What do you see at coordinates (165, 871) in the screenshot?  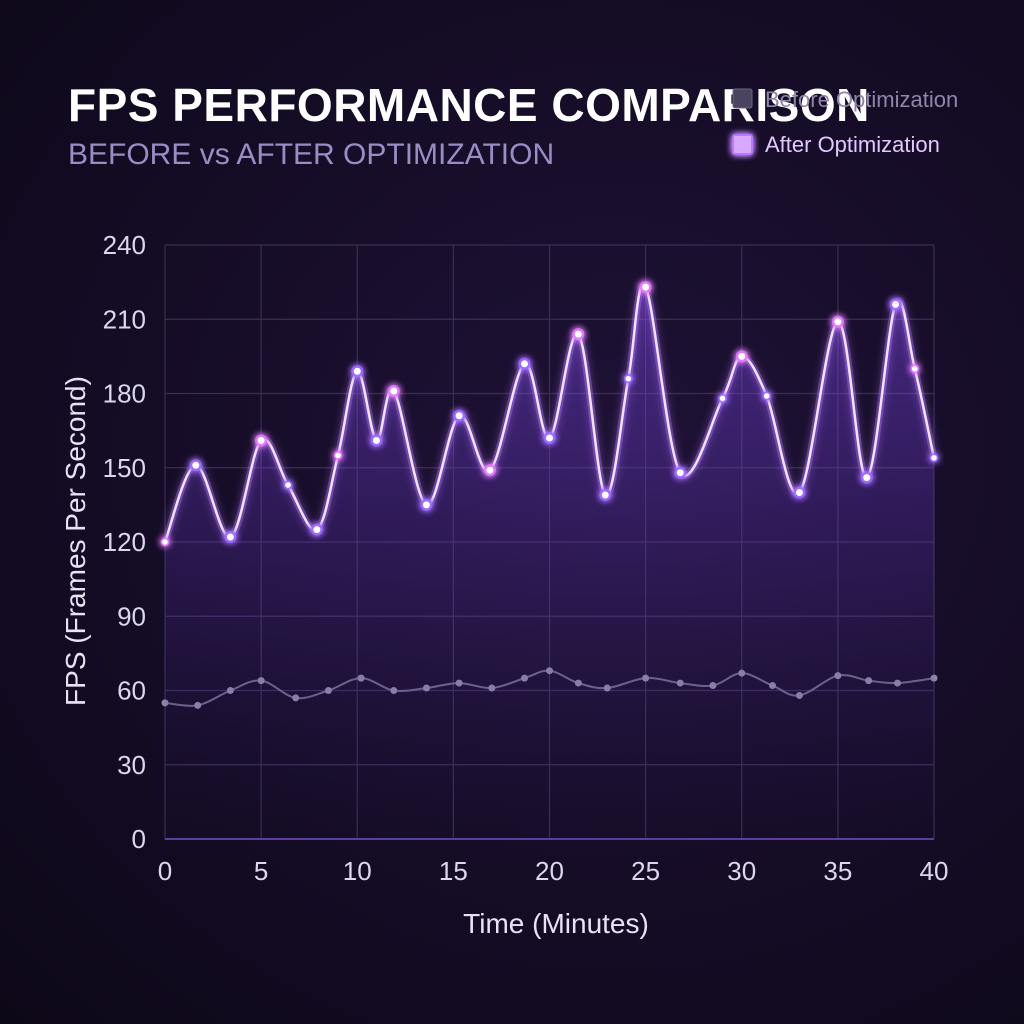 I see `x-tick-label: 0` at bounding box center [165, 871].